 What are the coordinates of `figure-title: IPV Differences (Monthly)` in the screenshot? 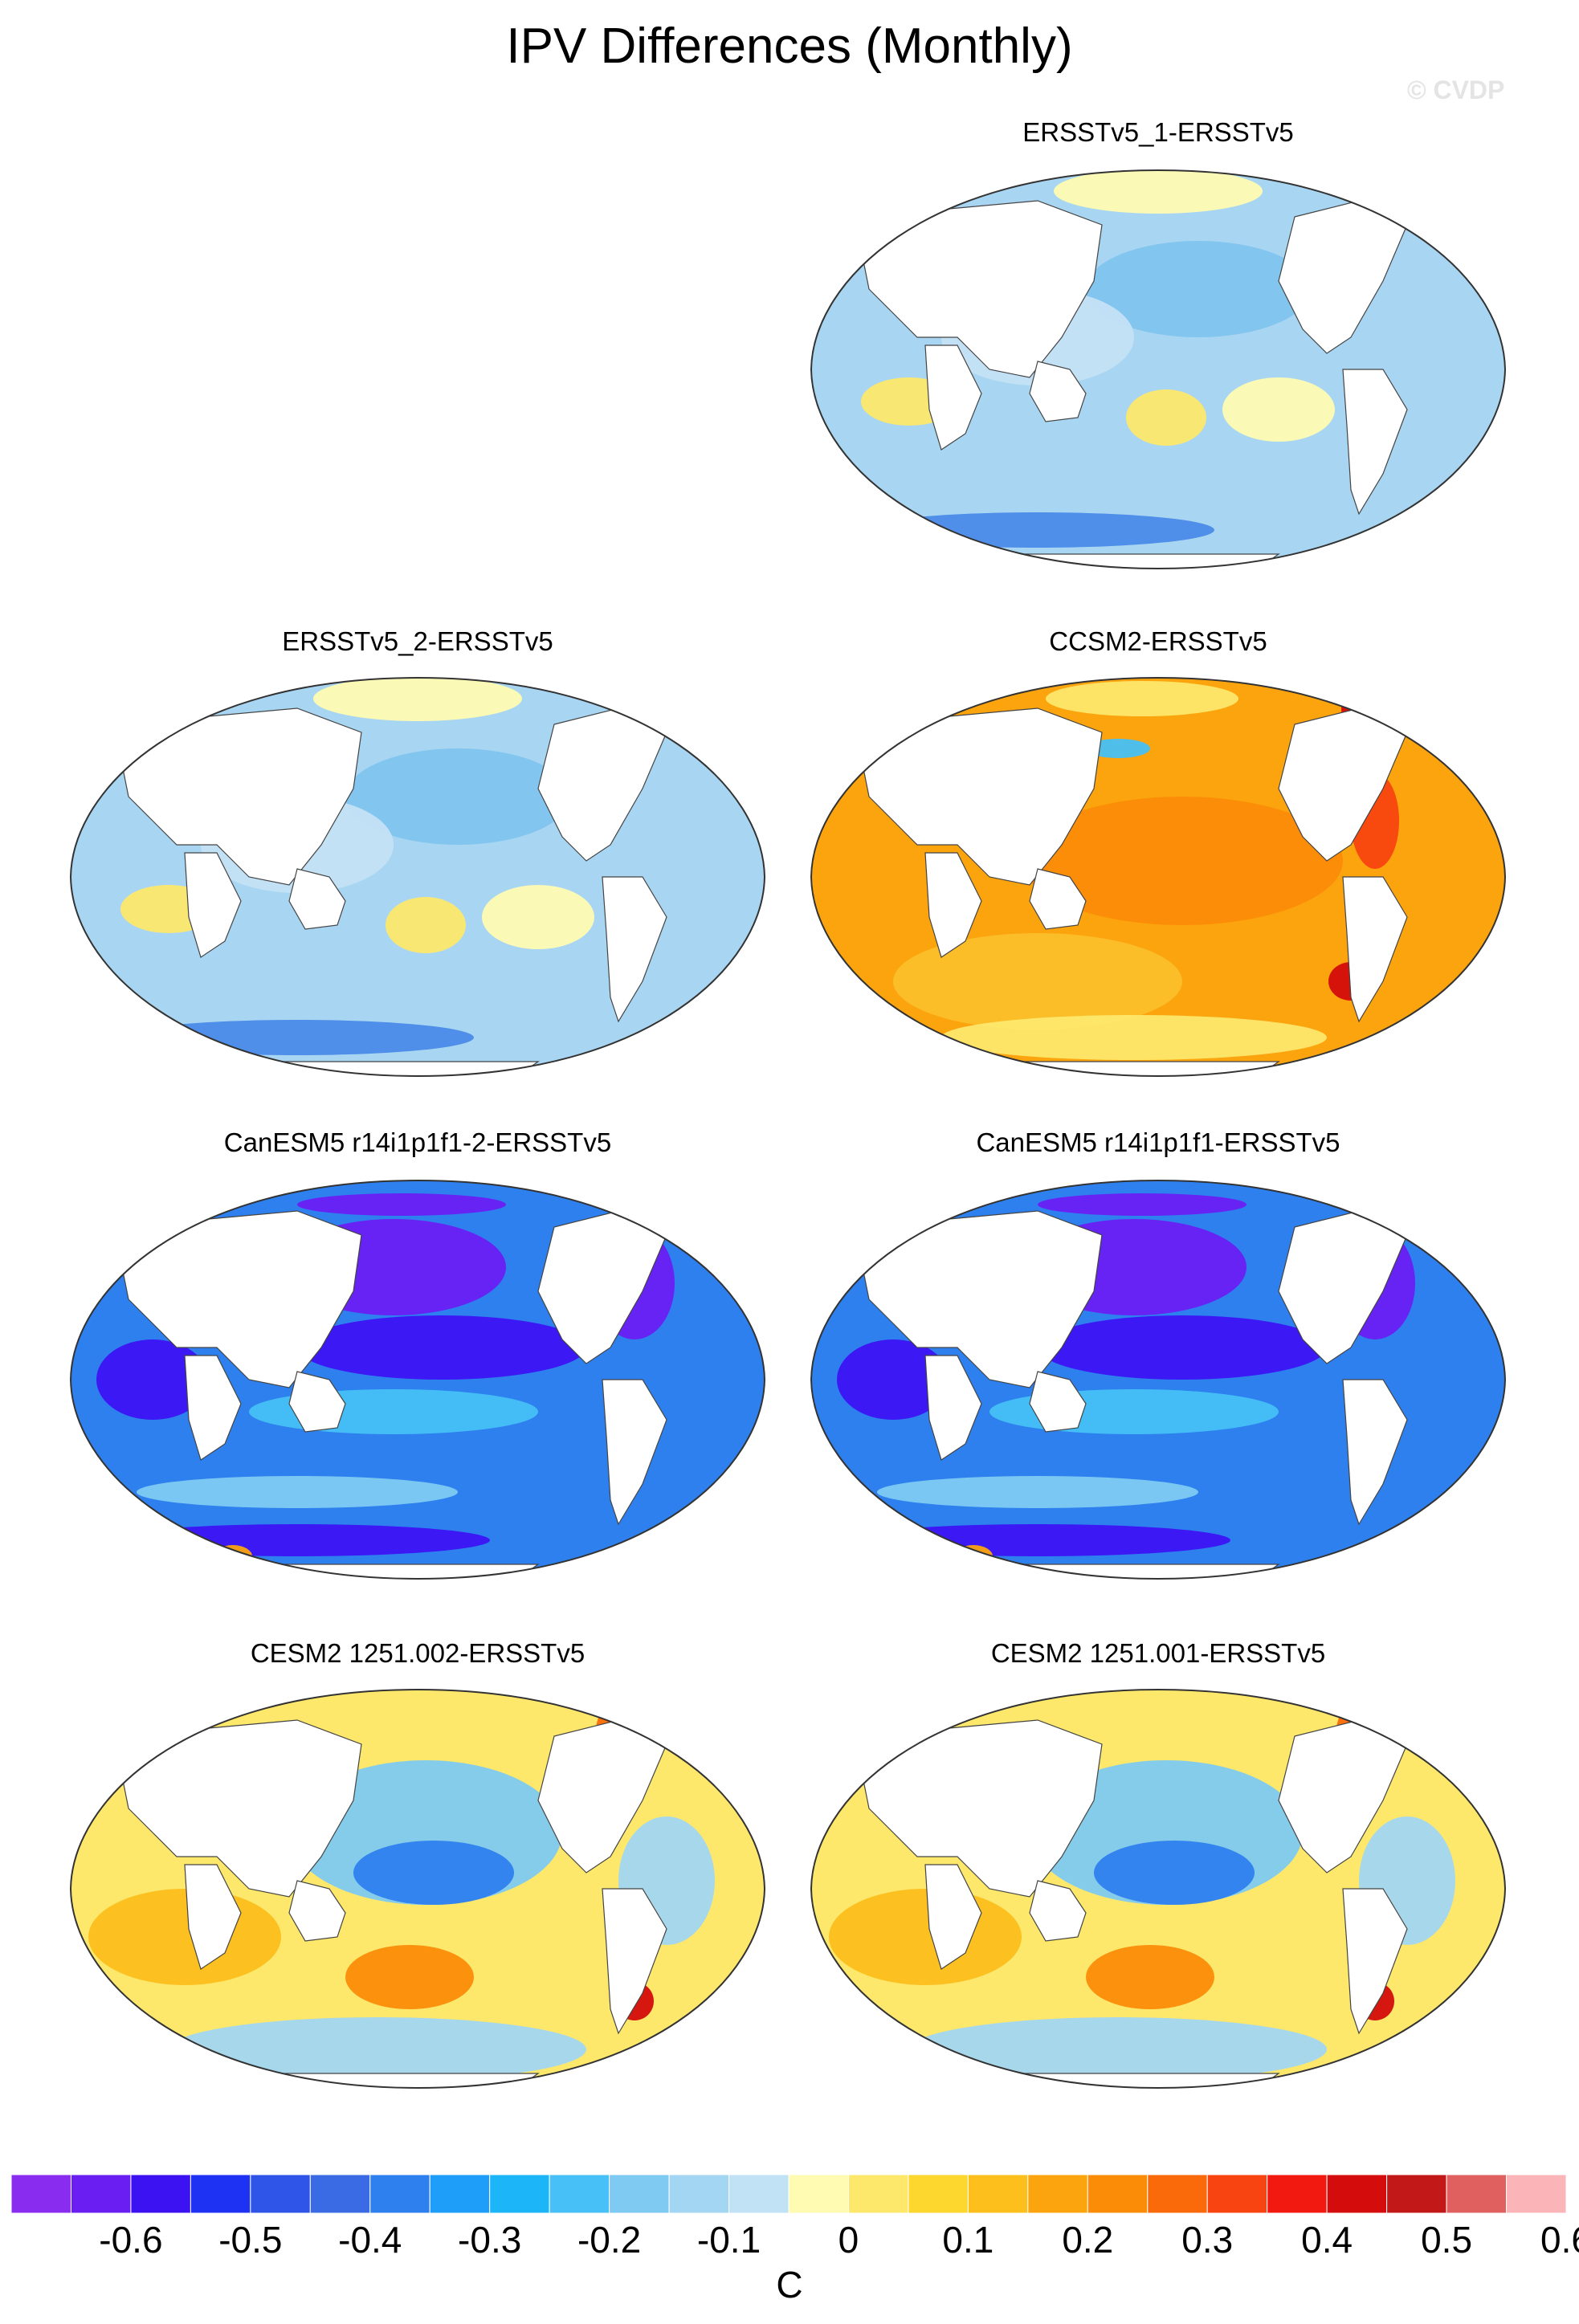 It's located at (789, 46).